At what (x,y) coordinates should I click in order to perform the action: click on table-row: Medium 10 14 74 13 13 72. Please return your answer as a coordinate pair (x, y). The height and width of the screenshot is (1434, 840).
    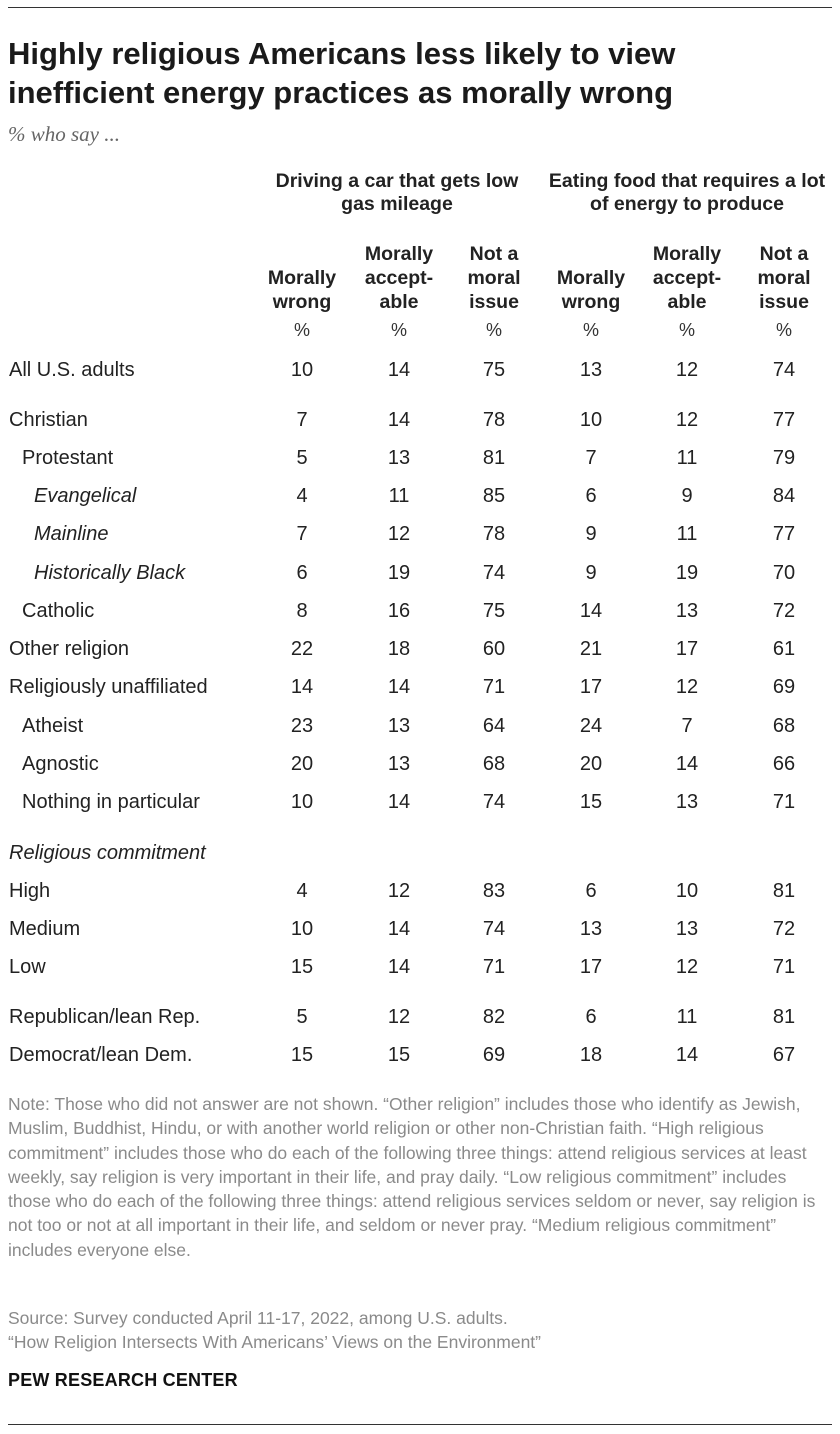
    Looking at the image, I should click on (420, 929).